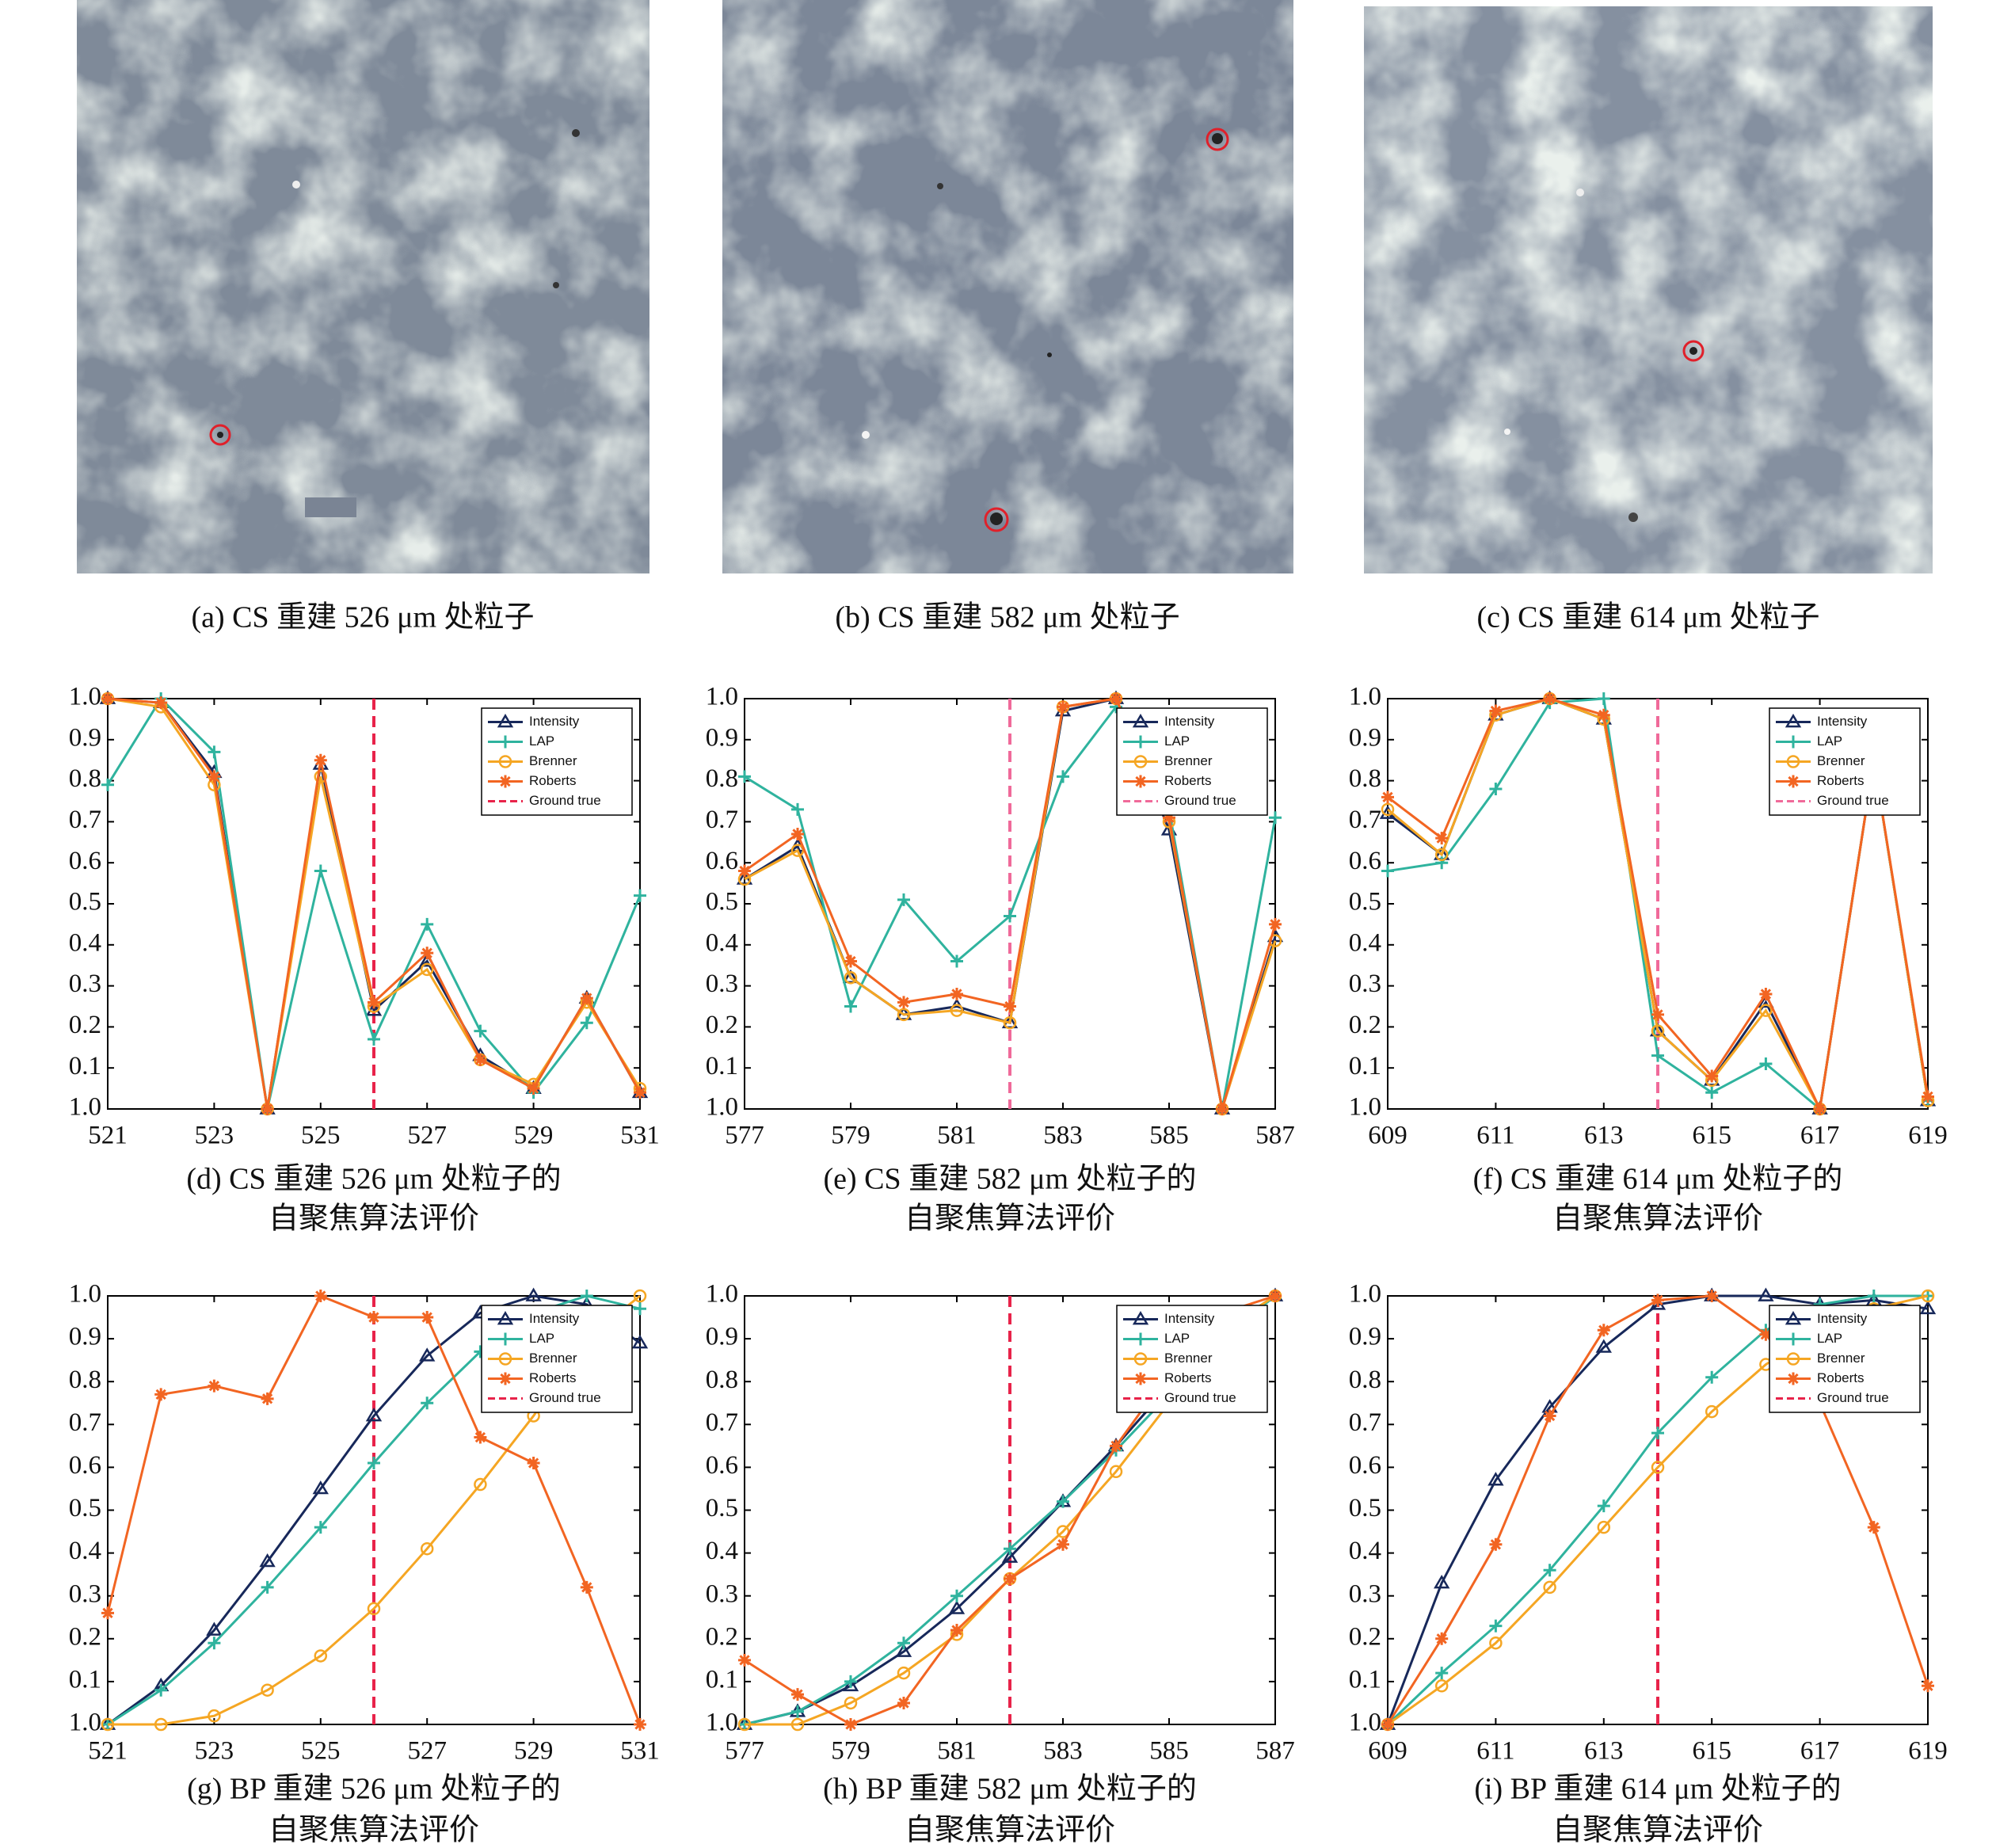 This screenshot has width=1996, height=1848. What do you see at coordinates (565, 1397) in the screenshot?
I see `legend-label: Ground true` at bounding box center [565, 1397].